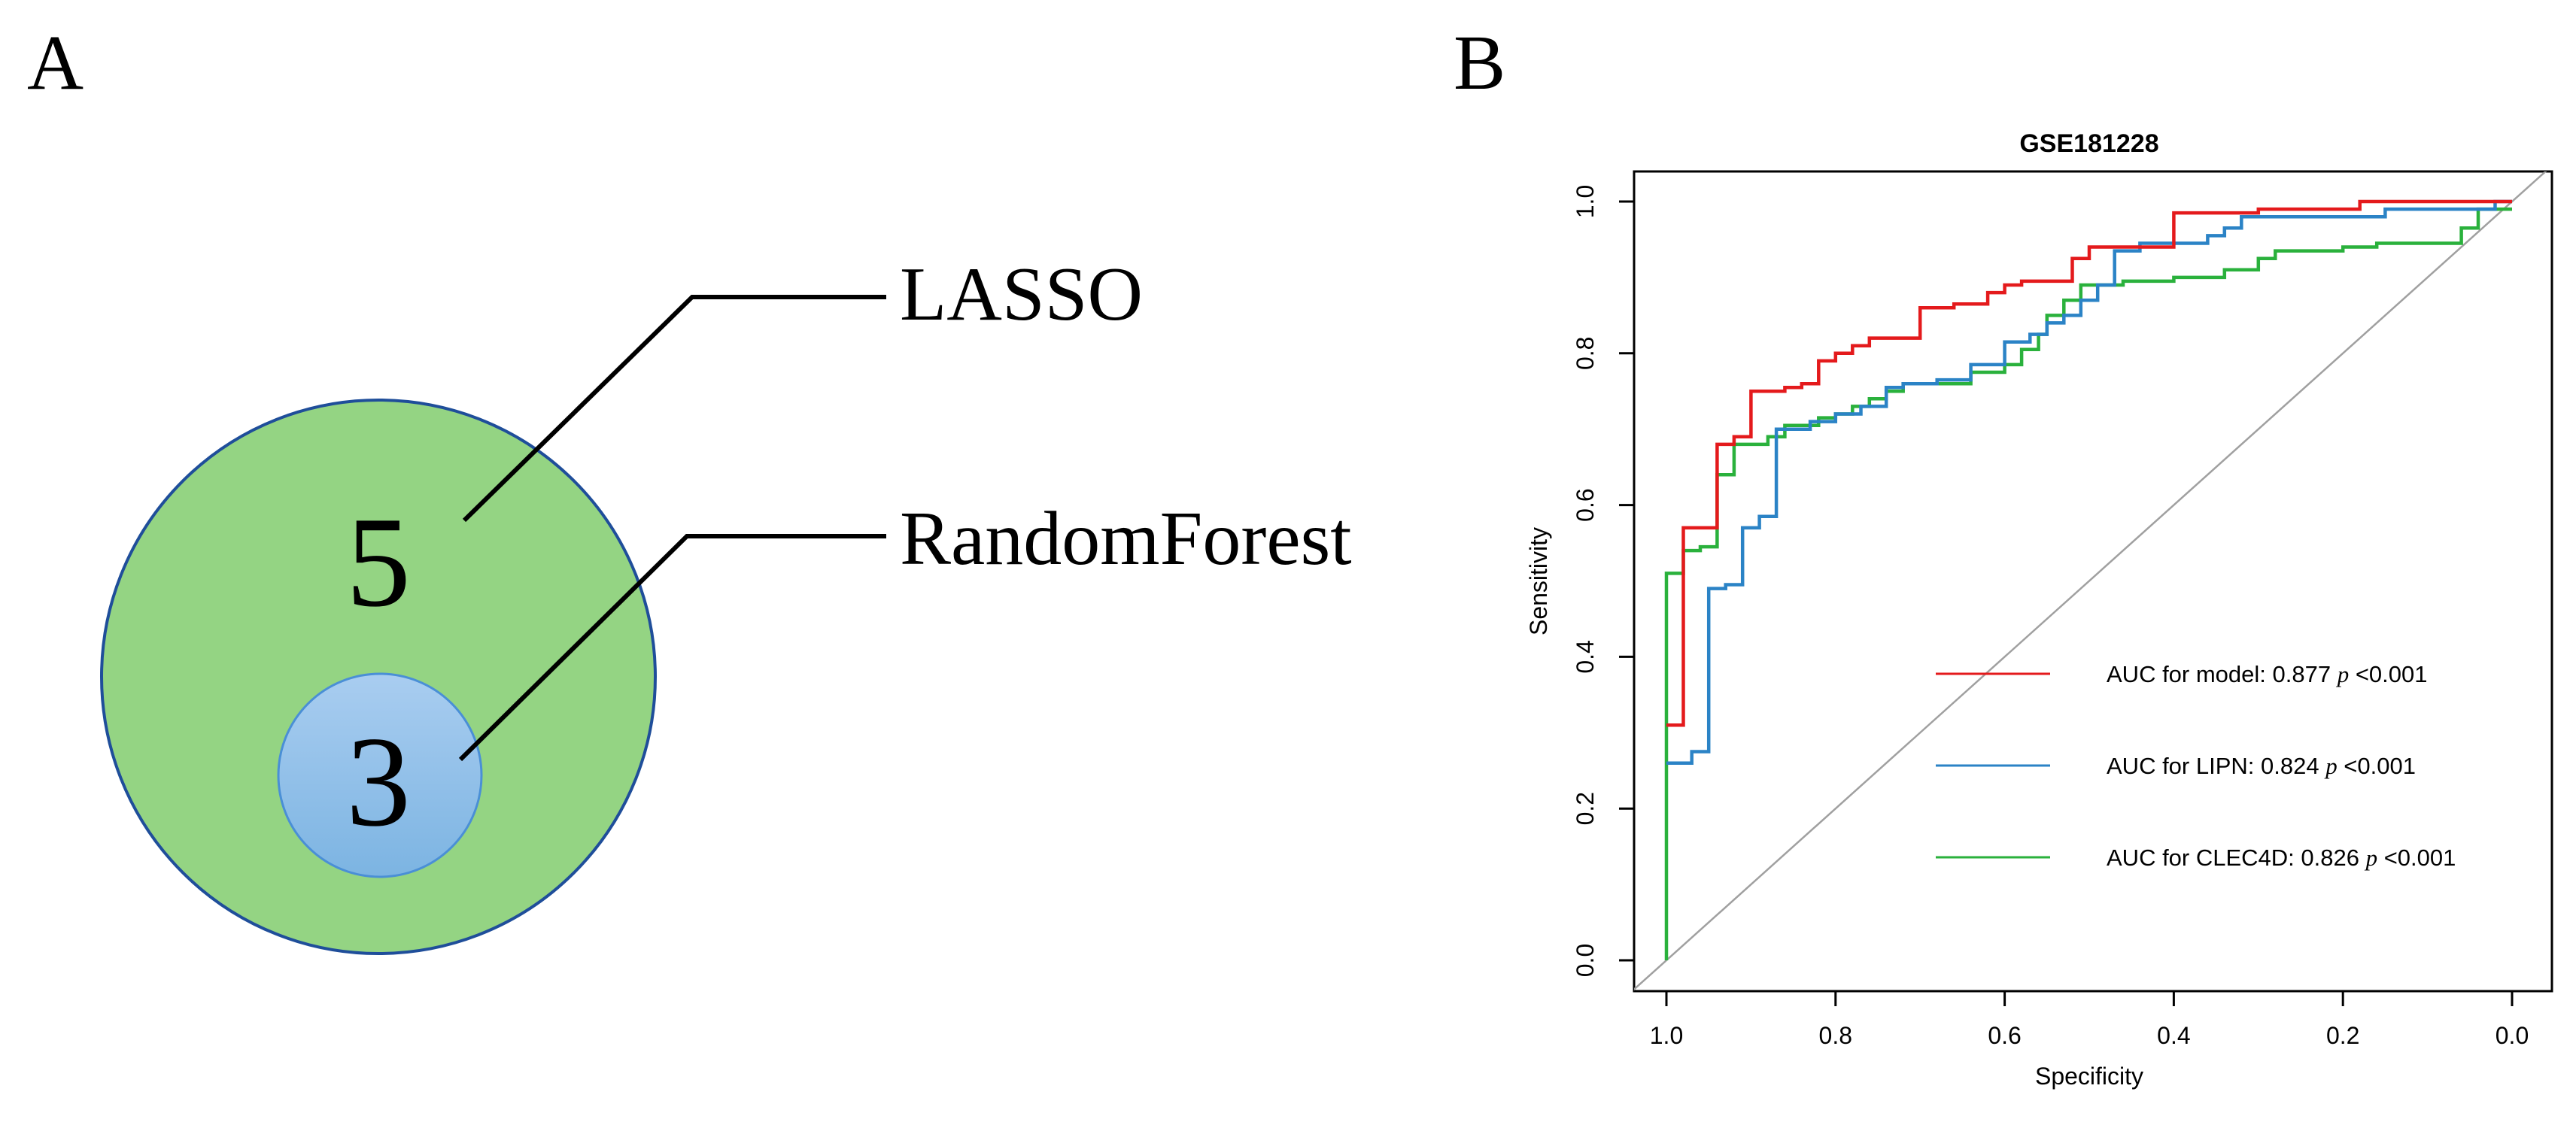  Describe the element at coordinates (2282, 858) in the screenshot. I see `legend-label-clec4d: AUC for CLEC4D: 0.826 p <0.001` at that location.